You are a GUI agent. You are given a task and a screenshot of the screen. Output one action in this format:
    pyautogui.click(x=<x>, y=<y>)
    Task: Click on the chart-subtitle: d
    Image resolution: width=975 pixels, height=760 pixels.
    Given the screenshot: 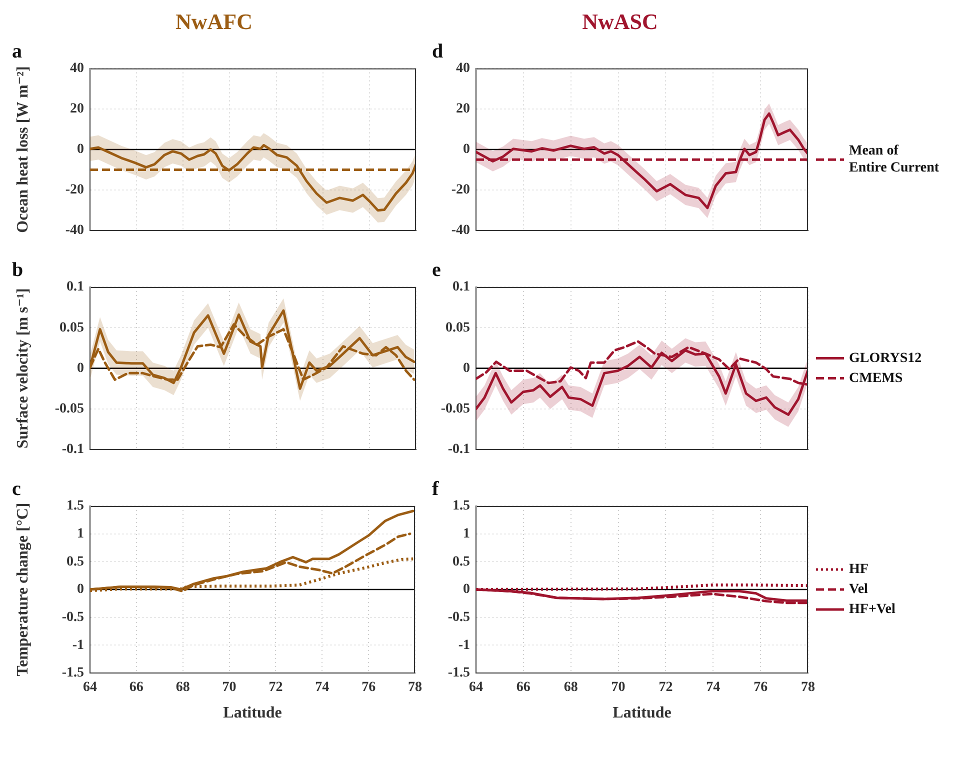 What is the action you would take?
    pyautogui.click(x=438, y=51)
    